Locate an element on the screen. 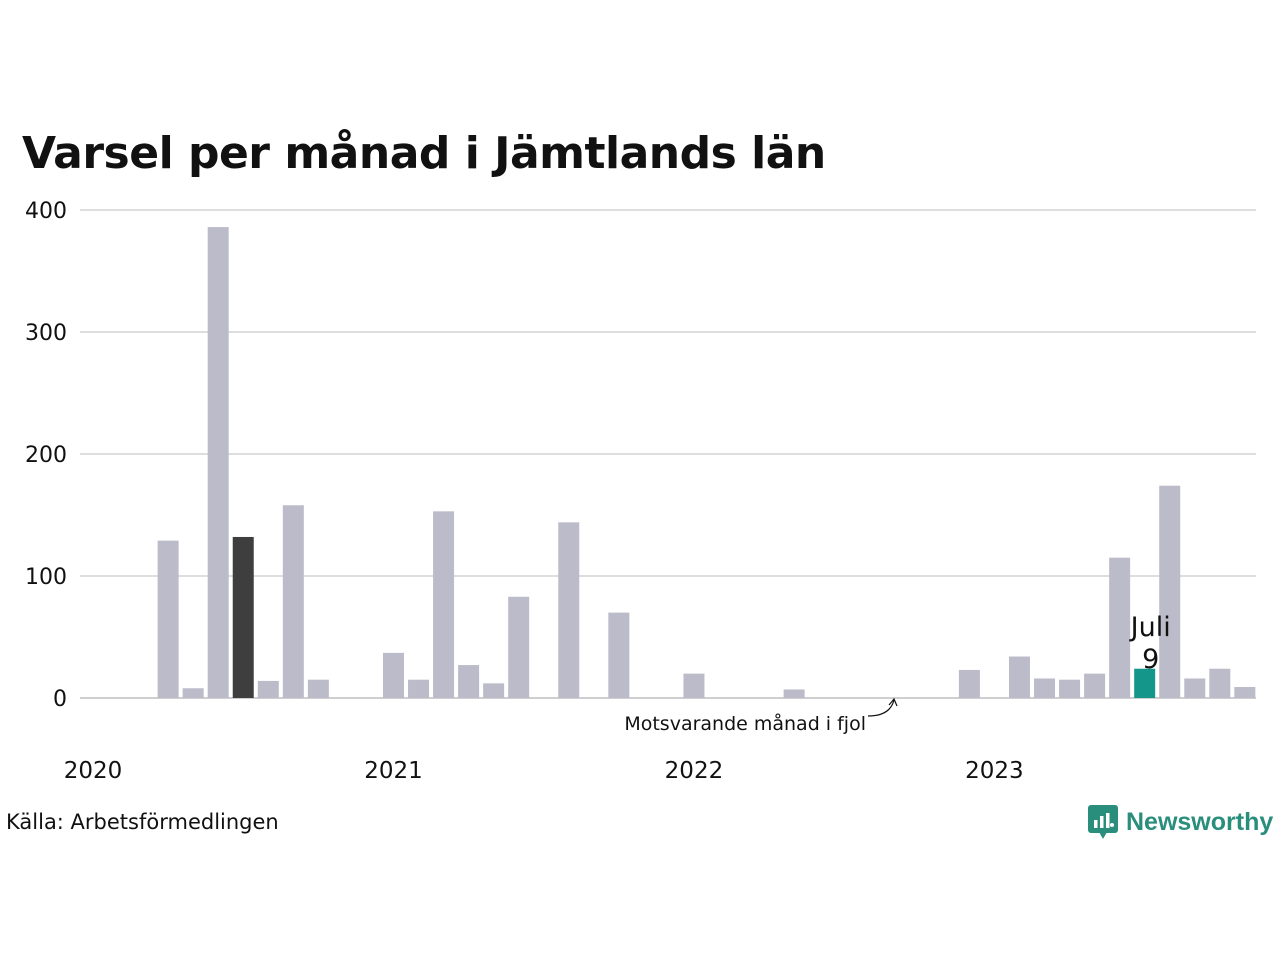 Image resolution: width=1280 pixels, height=960 pixels. annotation-arrowhead is located at coordinates (893, 702).